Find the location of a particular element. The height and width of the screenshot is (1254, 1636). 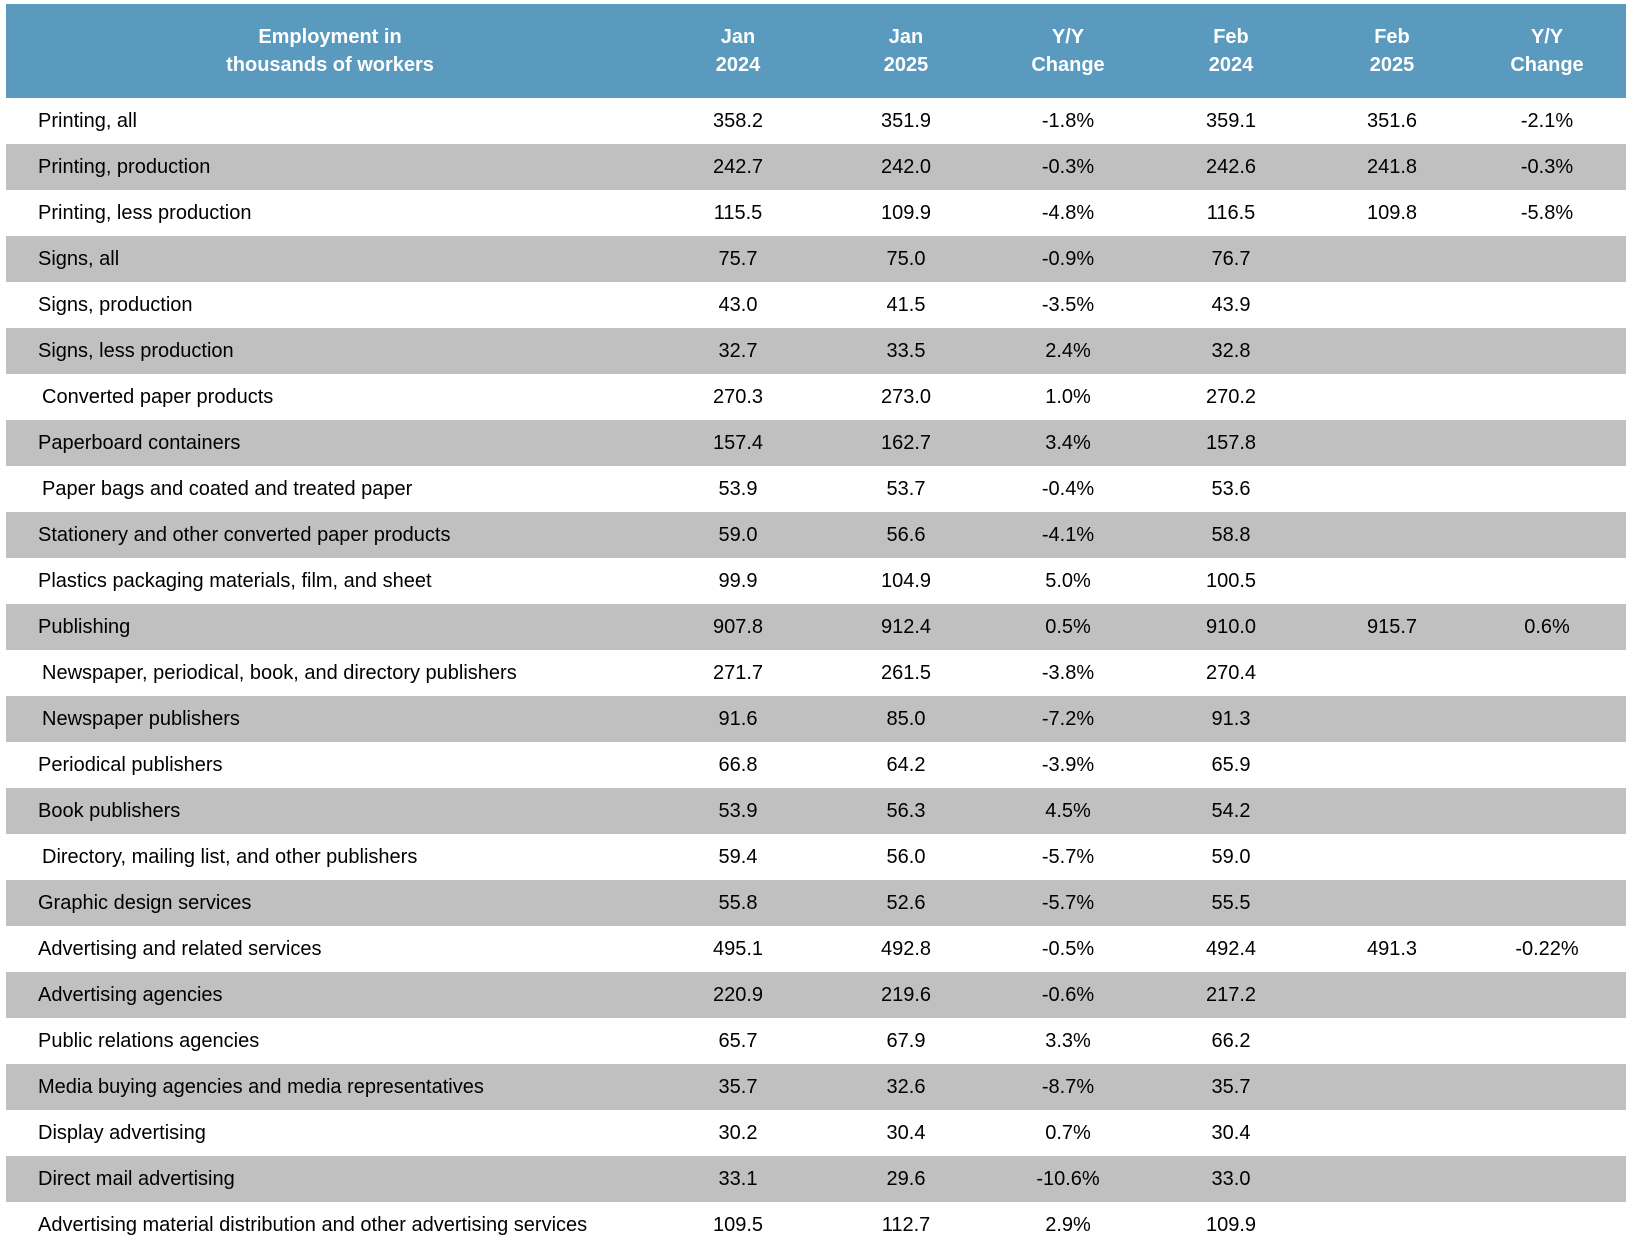

value-cell: 75.7 is located at coordinates (738, 259).